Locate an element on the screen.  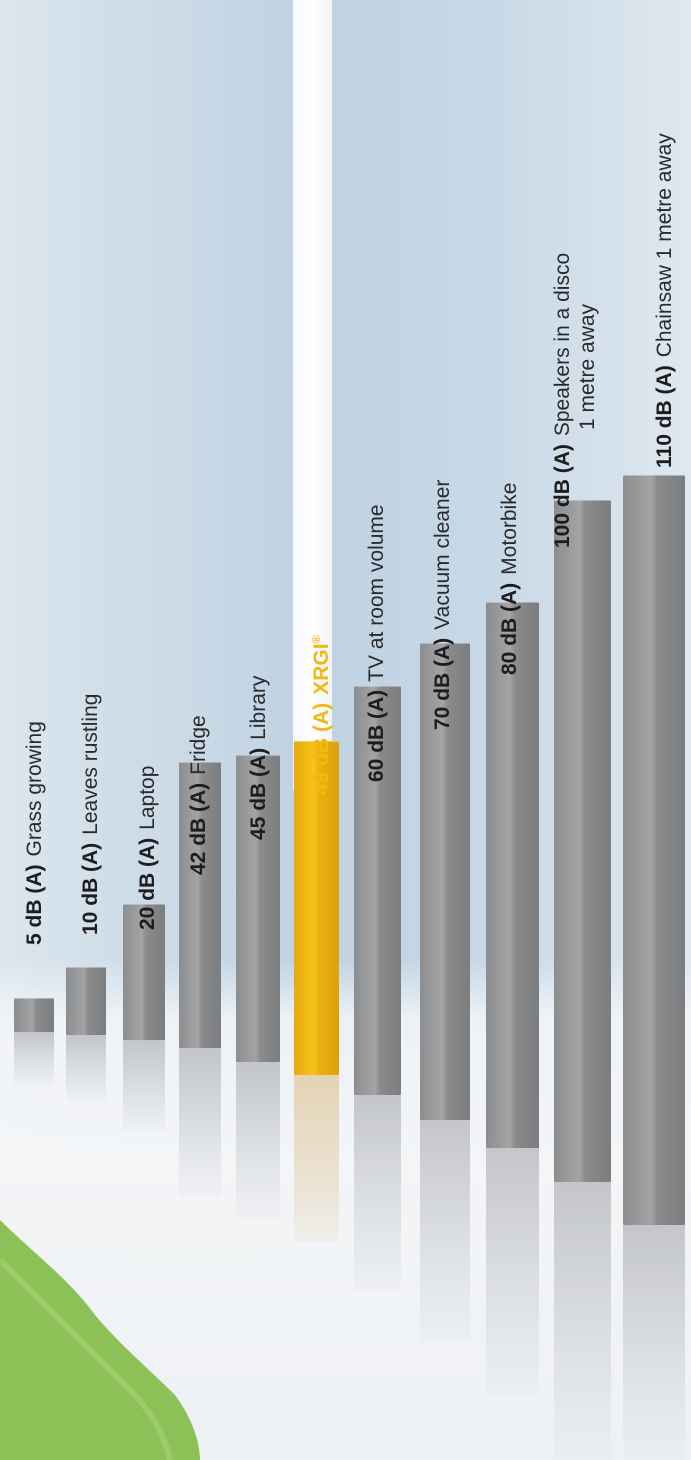
bar-category-label: Grass growing is located at coordinates (34, 789).